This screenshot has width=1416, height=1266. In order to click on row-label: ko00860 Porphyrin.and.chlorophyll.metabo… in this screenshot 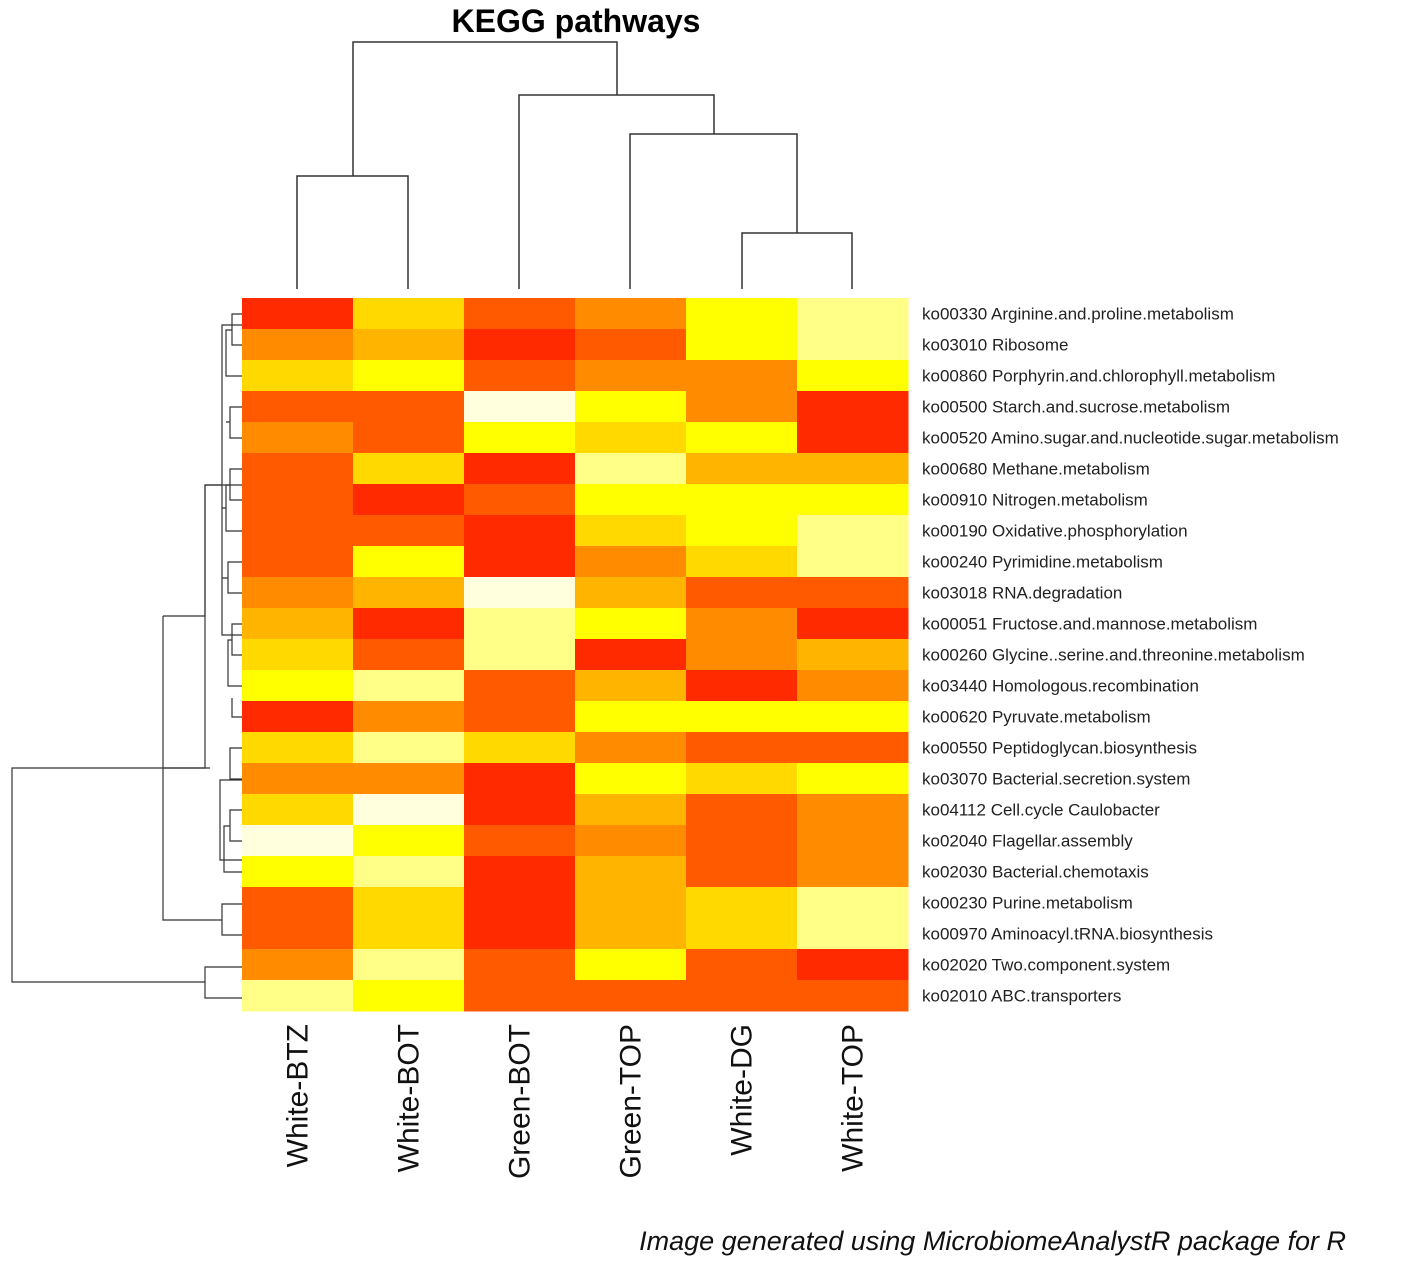, I will do `click(1098, 376)`.